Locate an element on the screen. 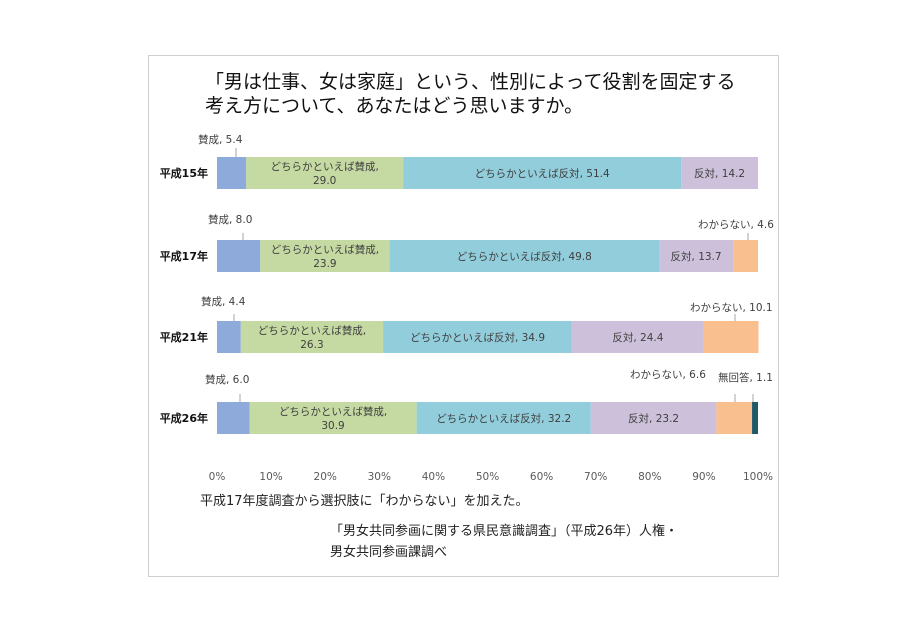  data-label: 賛成, 6.0 is located at coordinates (227, 379).